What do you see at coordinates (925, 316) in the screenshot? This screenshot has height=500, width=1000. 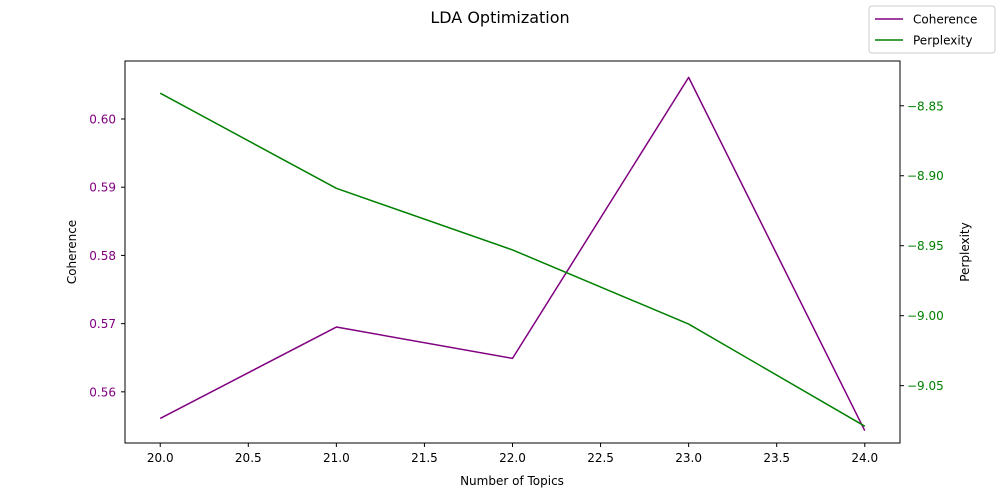 I see `right-y-tick-label: −9.00` at bounding box center [925, 316].